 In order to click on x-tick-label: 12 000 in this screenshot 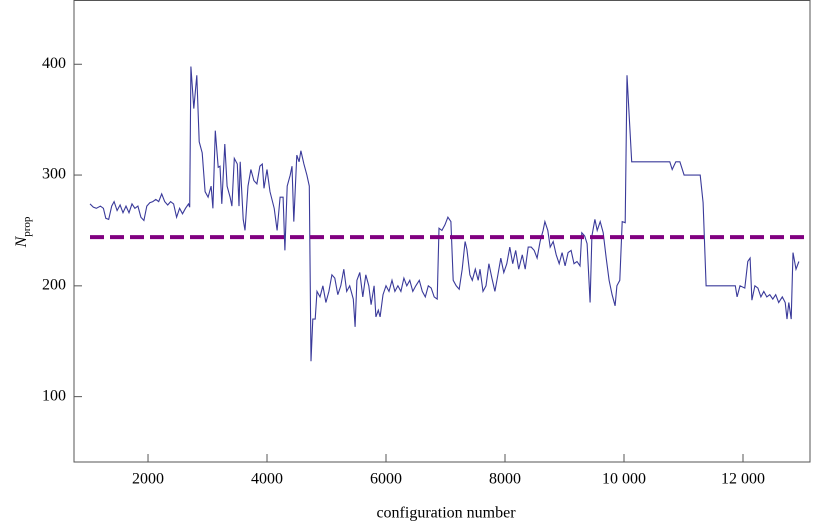, I will do `click(743, 479)`.